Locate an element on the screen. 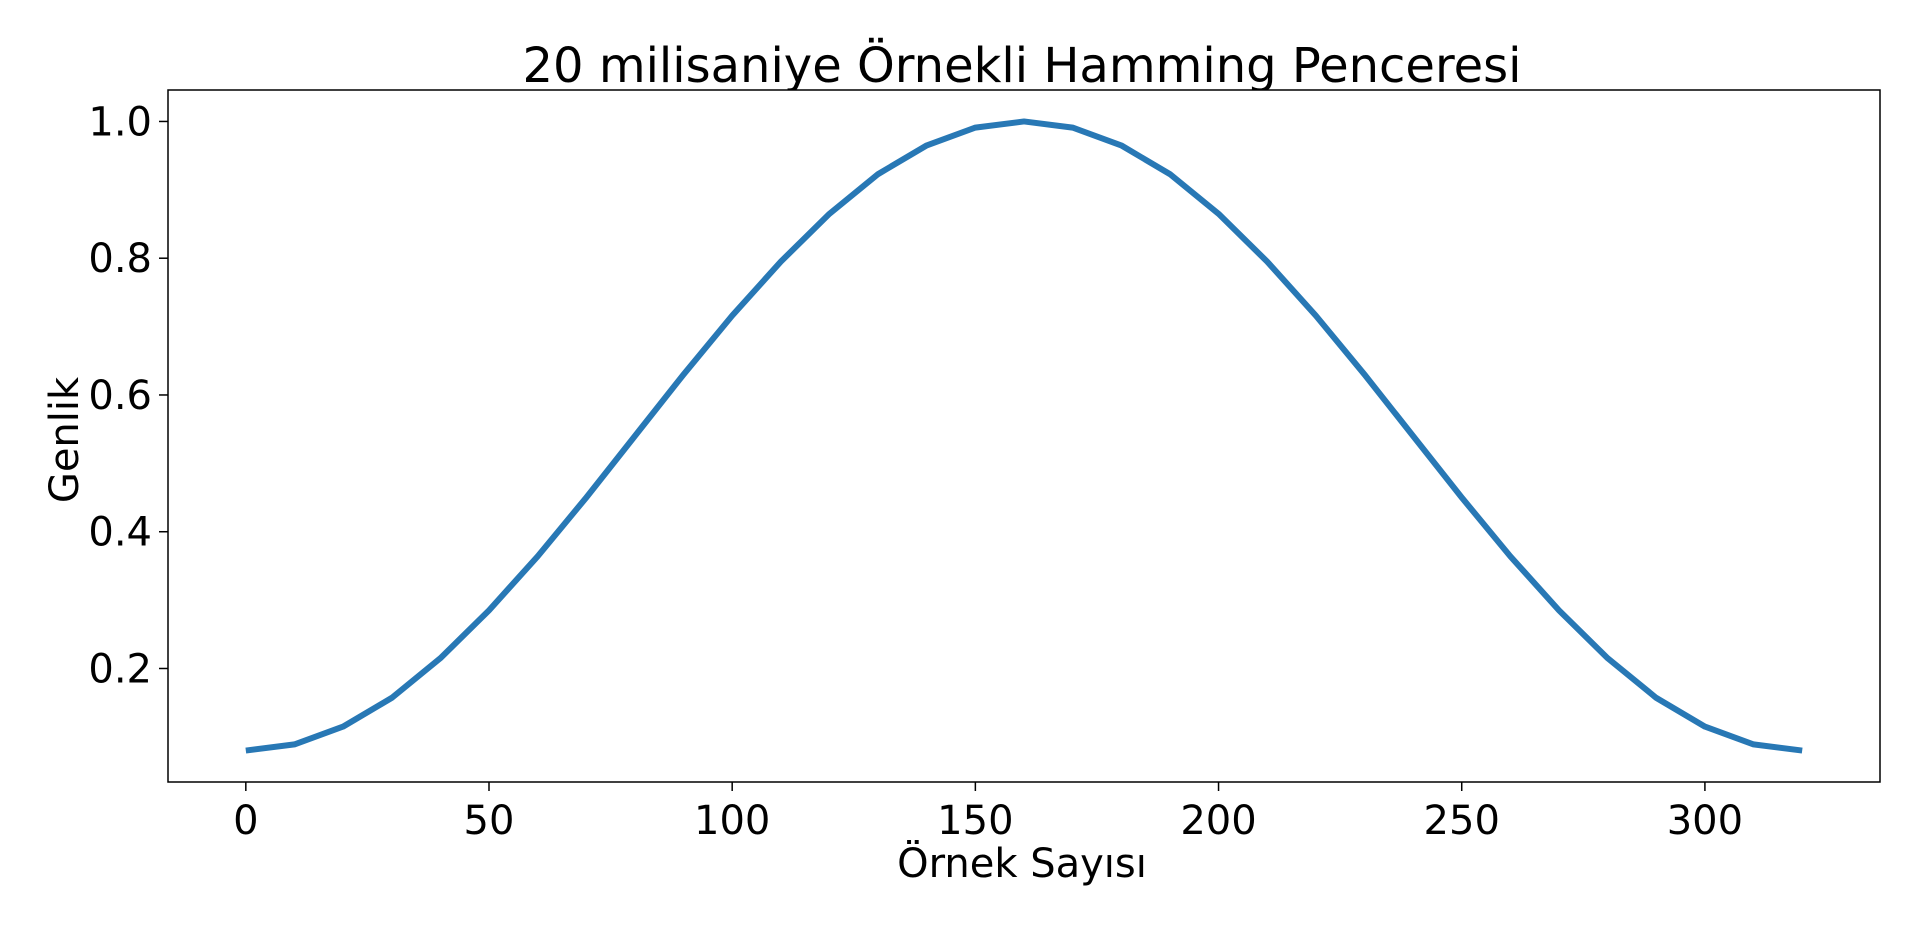 Image resolution: width=1920 pixels, height=927 pixels. chart-title: 20 milisaniye Örnekli Hamming Penceresi is located at coordinates (1022, 66).